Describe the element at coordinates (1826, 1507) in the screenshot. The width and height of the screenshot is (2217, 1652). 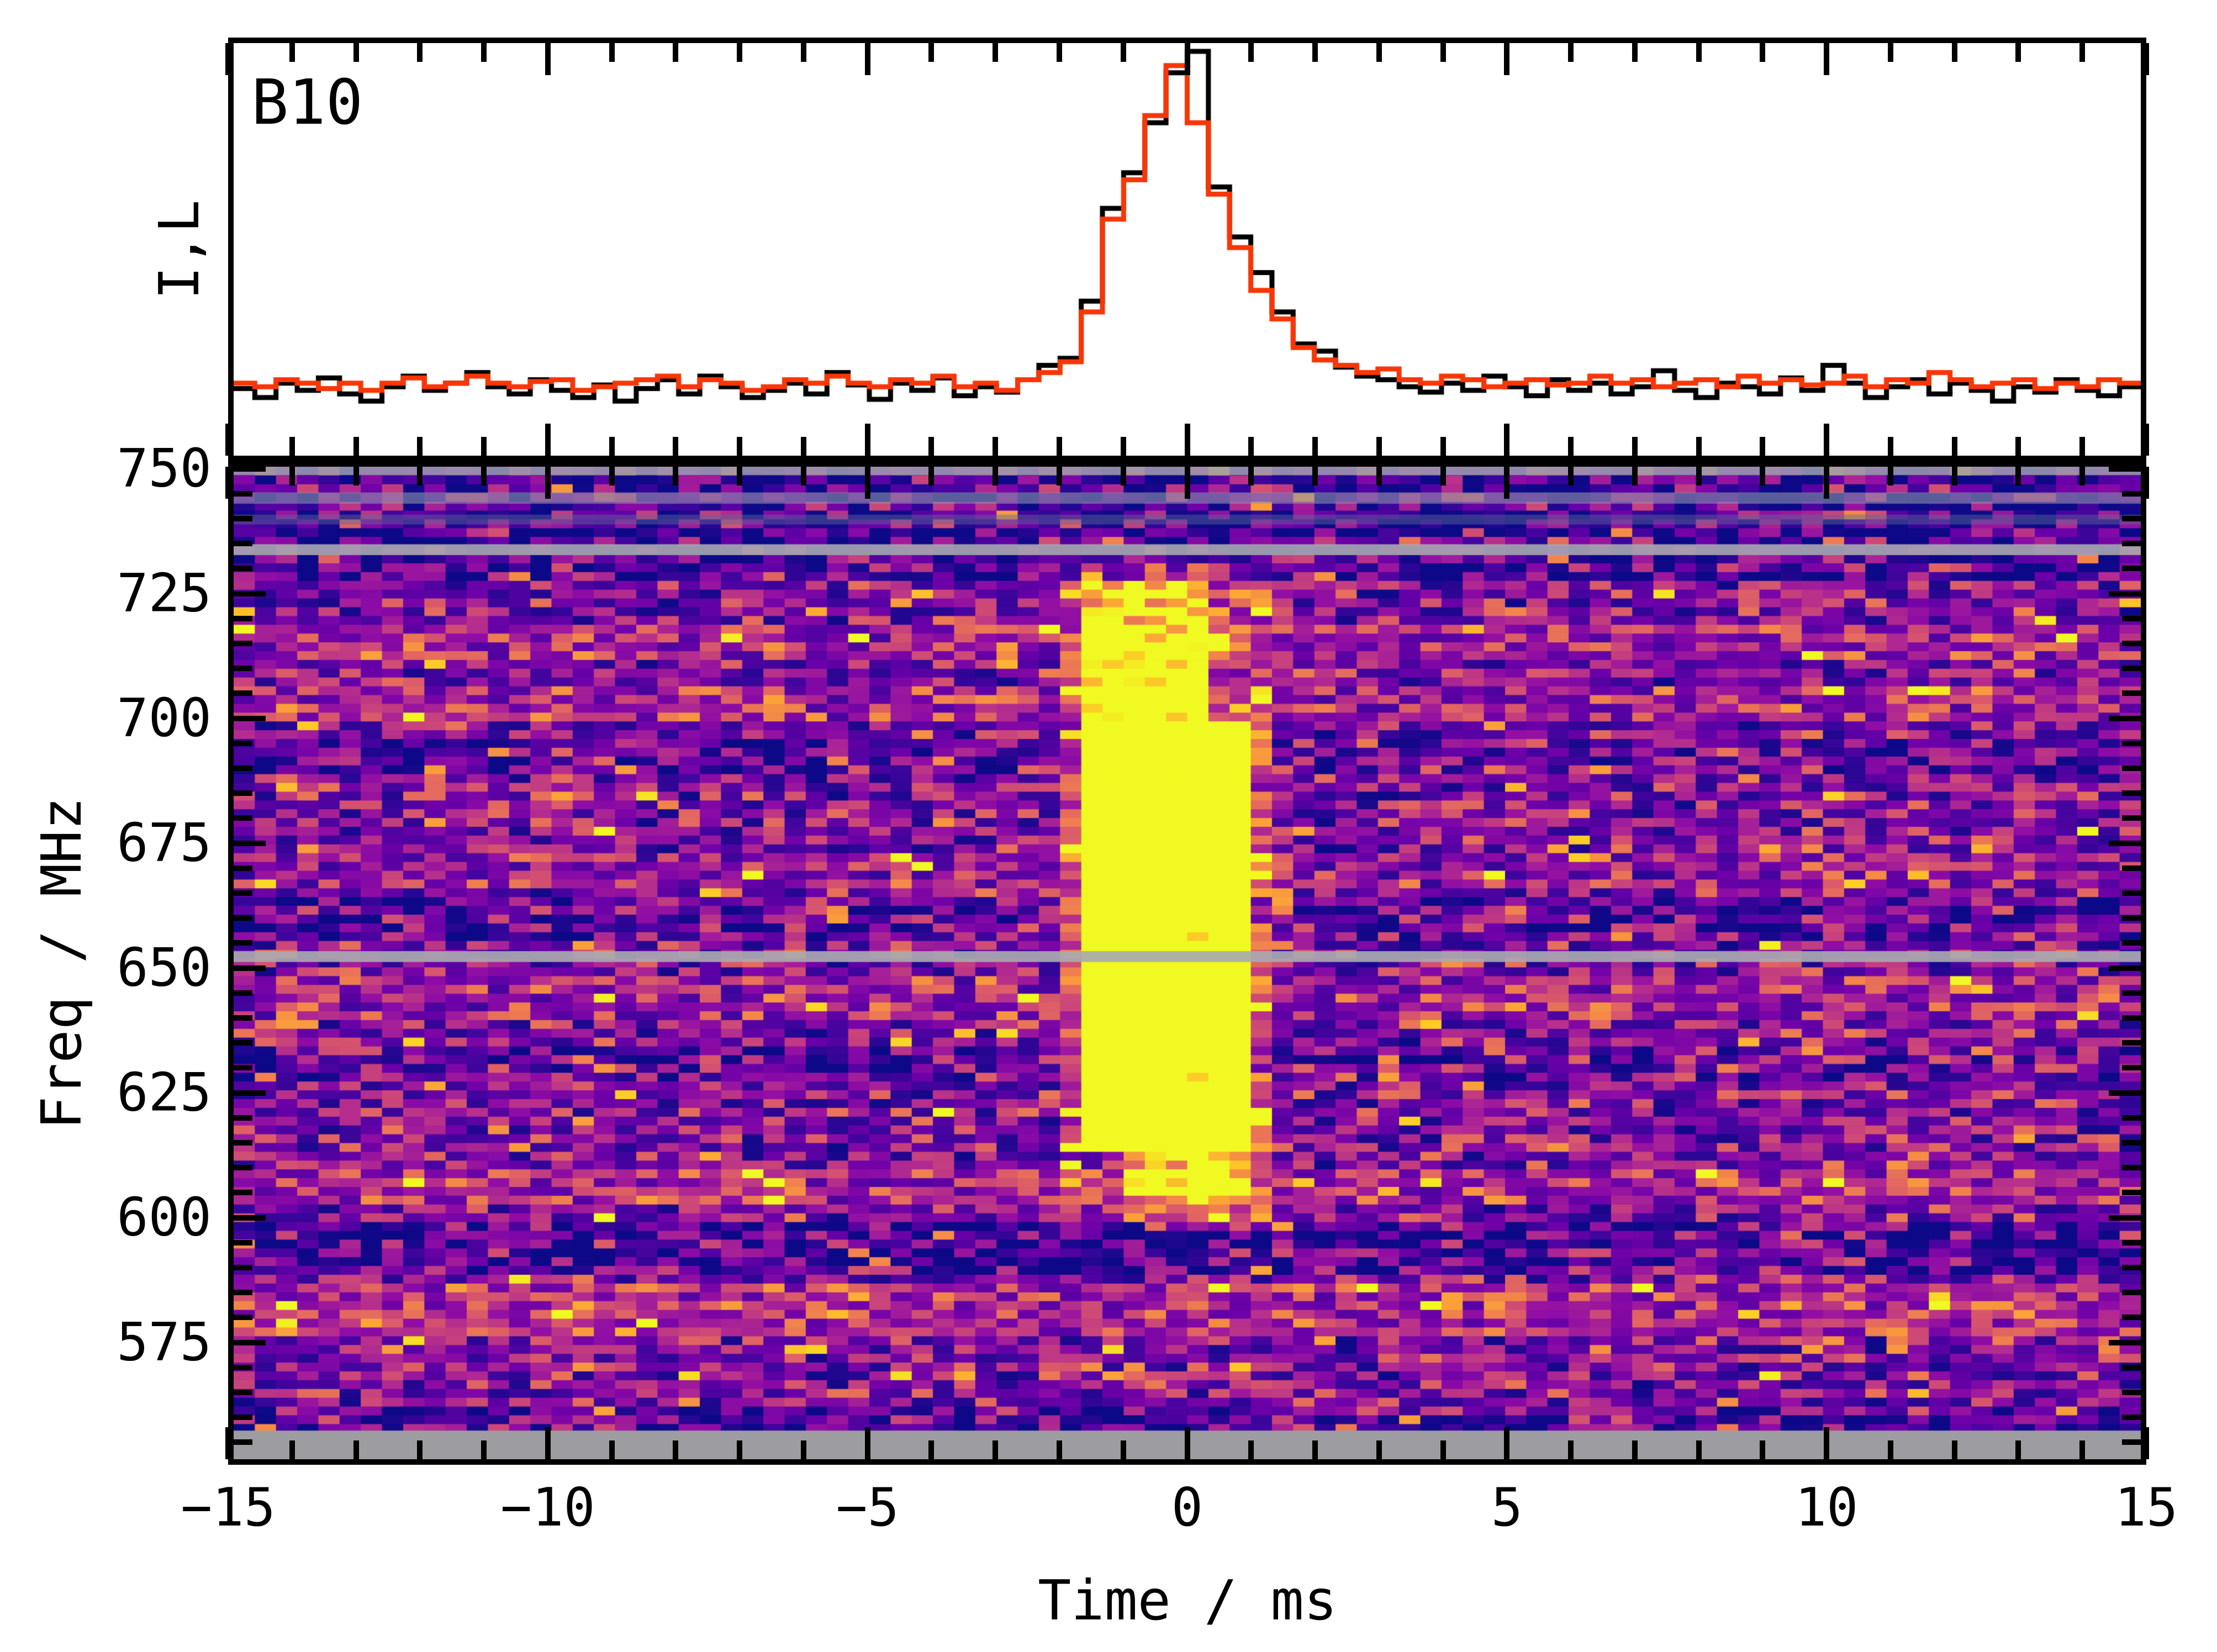
I see `x-tick-label: 10` at that location.